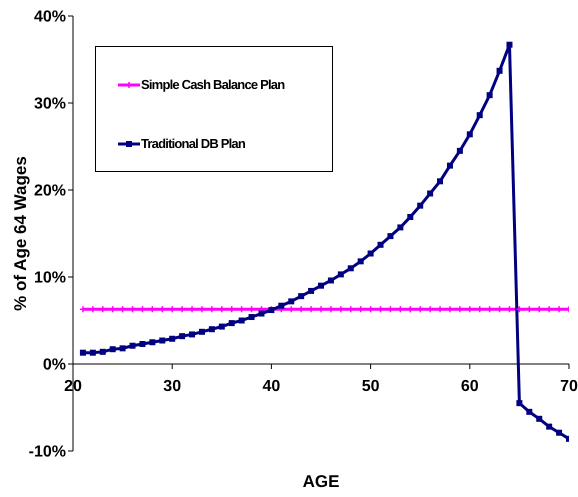 Image resolution: width=578 pixels, height=497 pixels. Describe the element at coordinates (172, 386) in the screenshot. I see `x-tick-label: 30` at that location.